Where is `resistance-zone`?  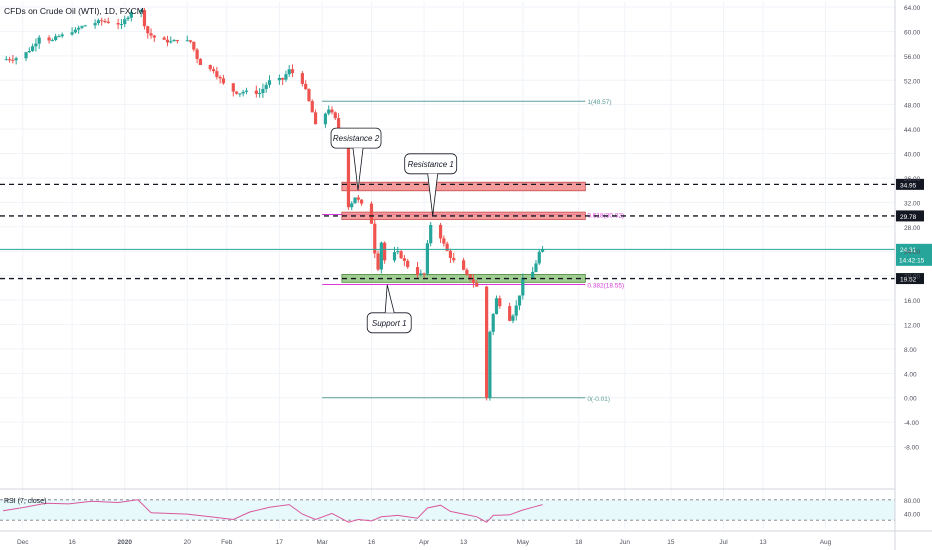 resistance-zone is located at coordinates (463, 186).